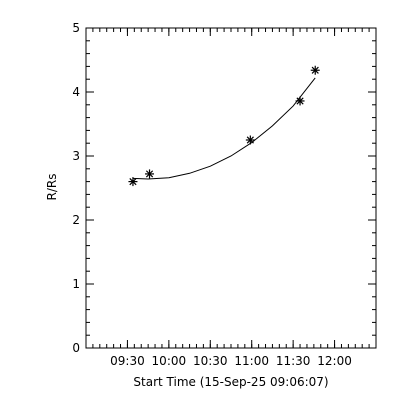 The image size is (400, 400). Describe the element at coordinates (251, 361) in the screenshot. I see `x-tick-label: 11:00` at that location.